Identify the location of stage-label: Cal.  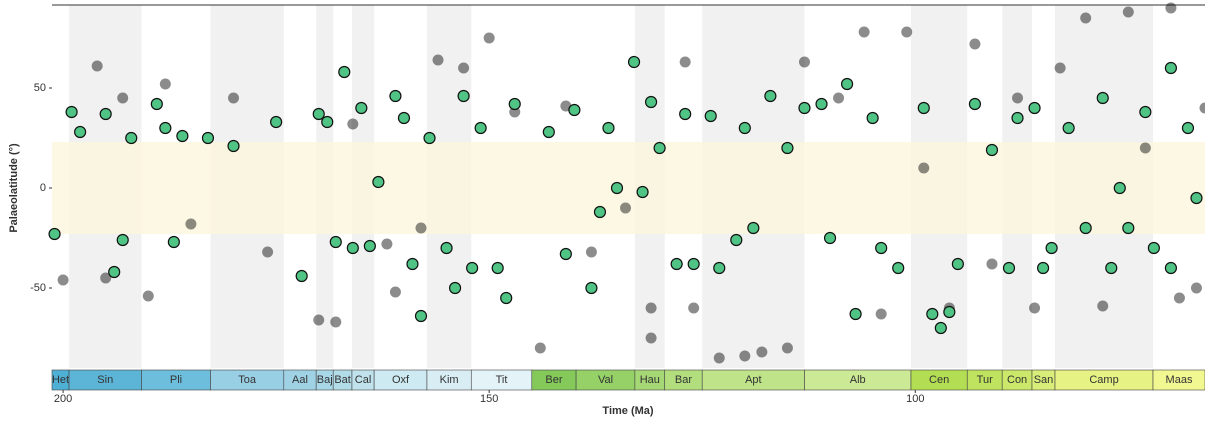
(363, 380).